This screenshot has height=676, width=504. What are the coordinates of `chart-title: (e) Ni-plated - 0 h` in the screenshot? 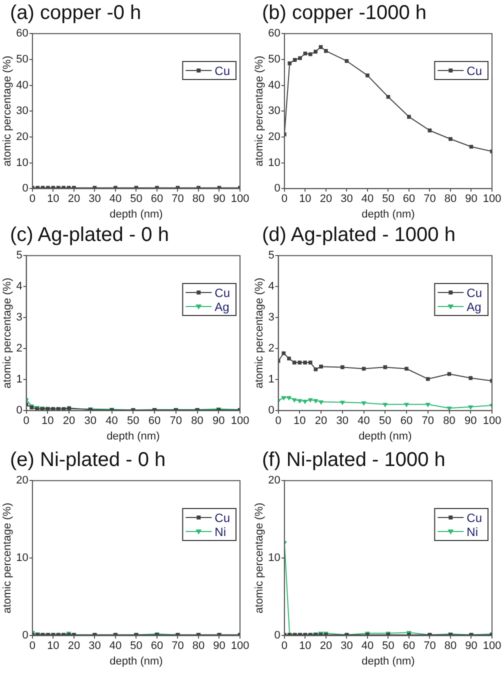 It's located at (88, 460).